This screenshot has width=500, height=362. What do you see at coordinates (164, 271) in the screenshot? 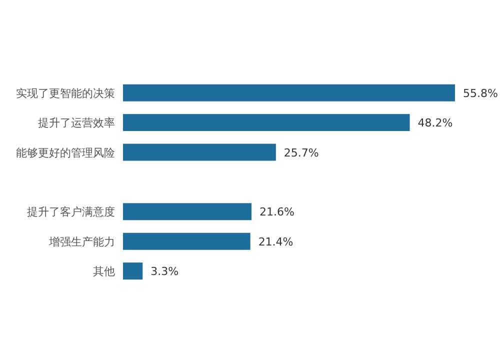
I see `data-label: 3.3%` at bounding box center [164, 271].